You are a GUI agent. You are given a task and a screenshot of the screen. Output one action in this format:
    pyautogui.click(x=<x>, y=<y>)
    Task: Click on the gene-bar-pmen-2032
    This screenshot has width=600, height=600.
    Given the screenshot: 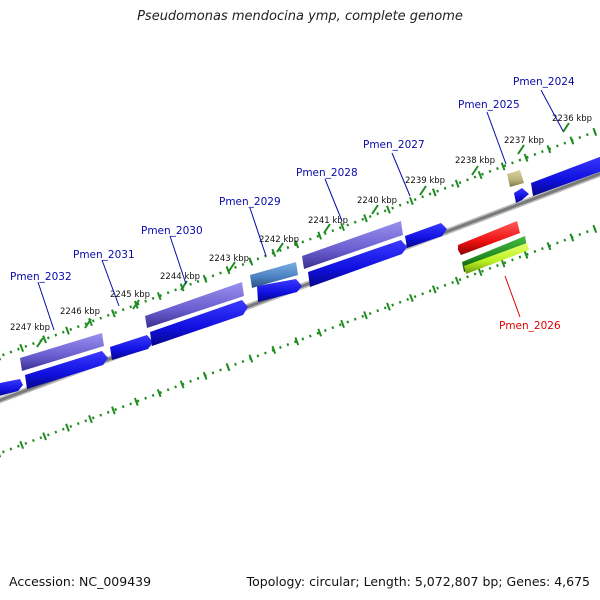 What is the action you would take?
    pyautogui.click(x=62, y=352)
    